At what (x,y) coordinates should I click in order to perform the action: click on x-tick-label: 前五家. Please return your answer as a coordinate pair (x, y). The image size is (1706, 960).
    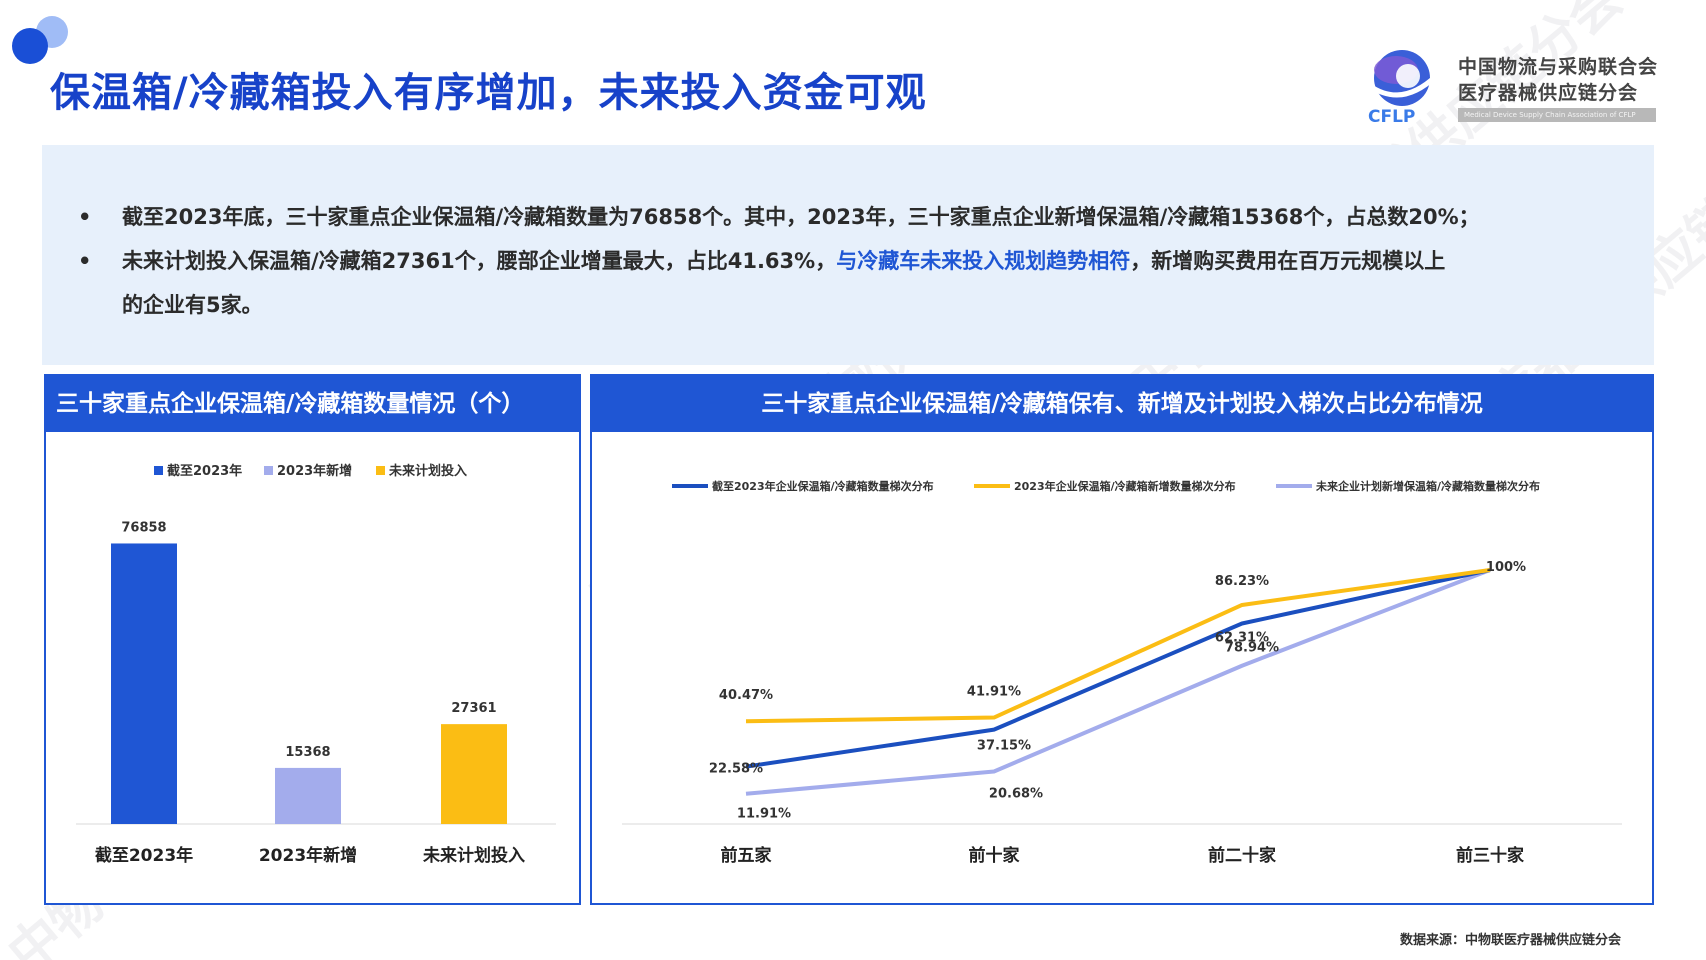
    Looking at the image, I should click on (746, 855).